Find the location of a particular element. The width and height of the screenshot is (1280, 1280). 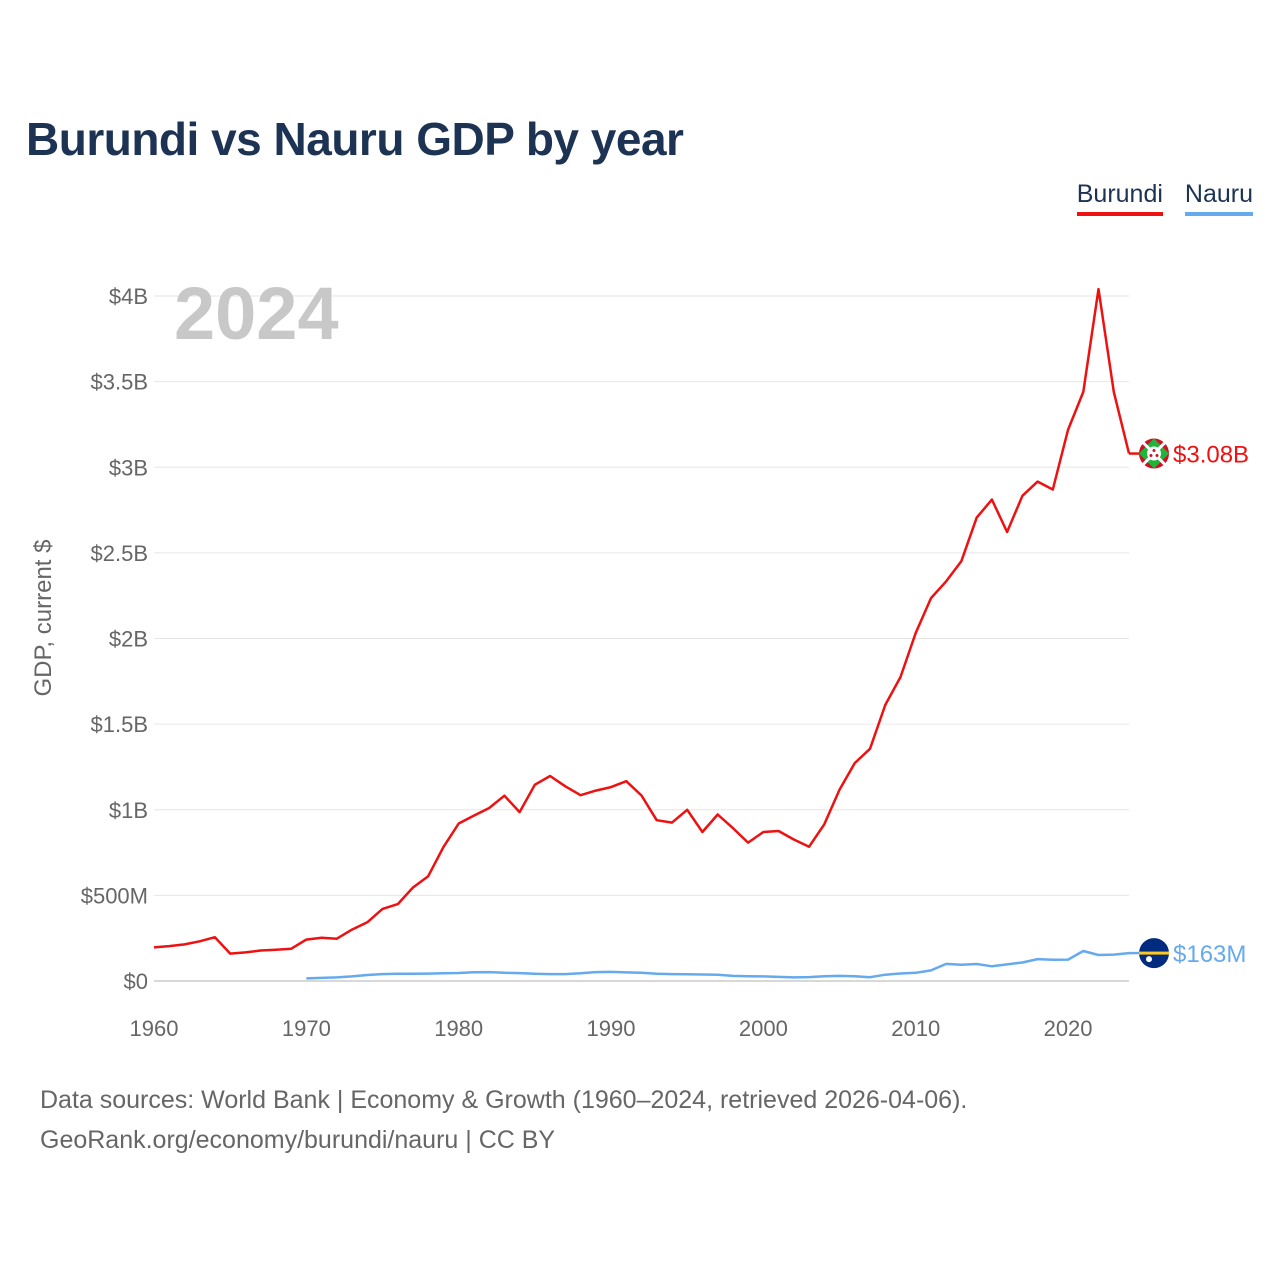

y-axis-ticks: $0 $500M $1B $1.5B $2B $2.5B $3B $3.5B $4B is located at coordinates (114, 639).